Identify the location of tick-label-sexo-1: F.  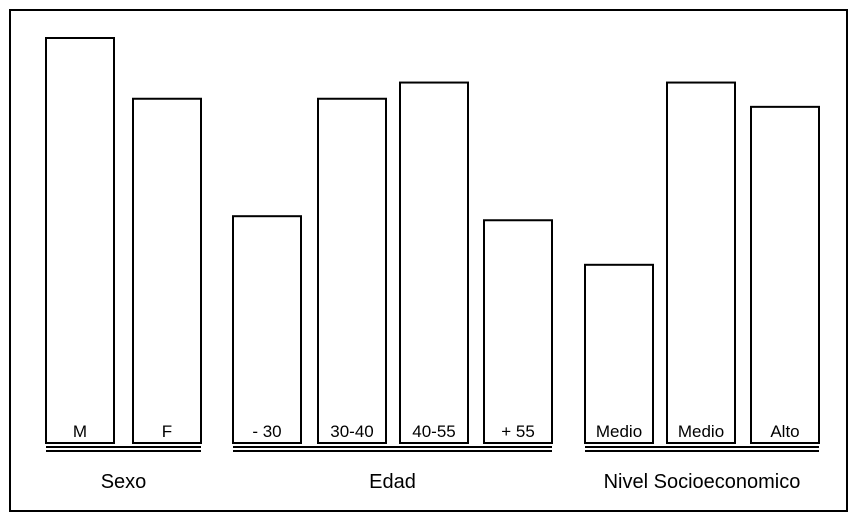
(167, 431).